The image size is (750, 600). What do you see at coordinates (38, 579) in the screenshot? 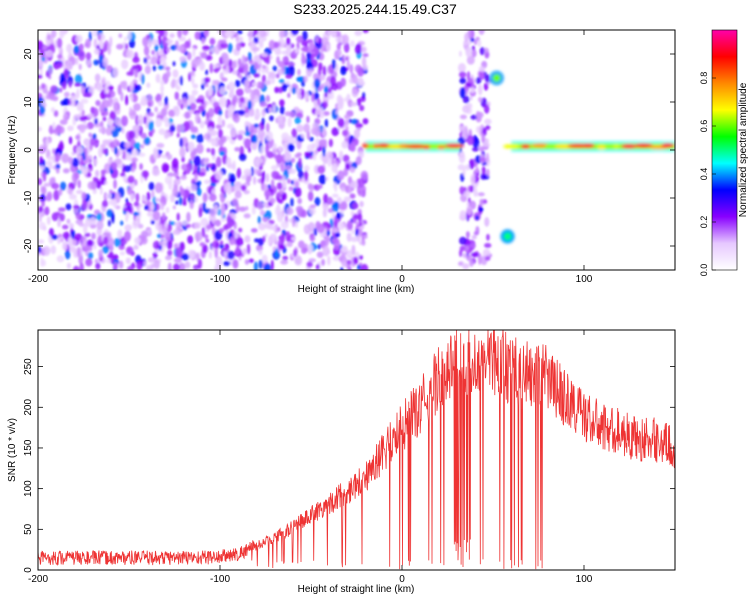
I see `x-tick-label: -200` at bounding box center [38, 579].